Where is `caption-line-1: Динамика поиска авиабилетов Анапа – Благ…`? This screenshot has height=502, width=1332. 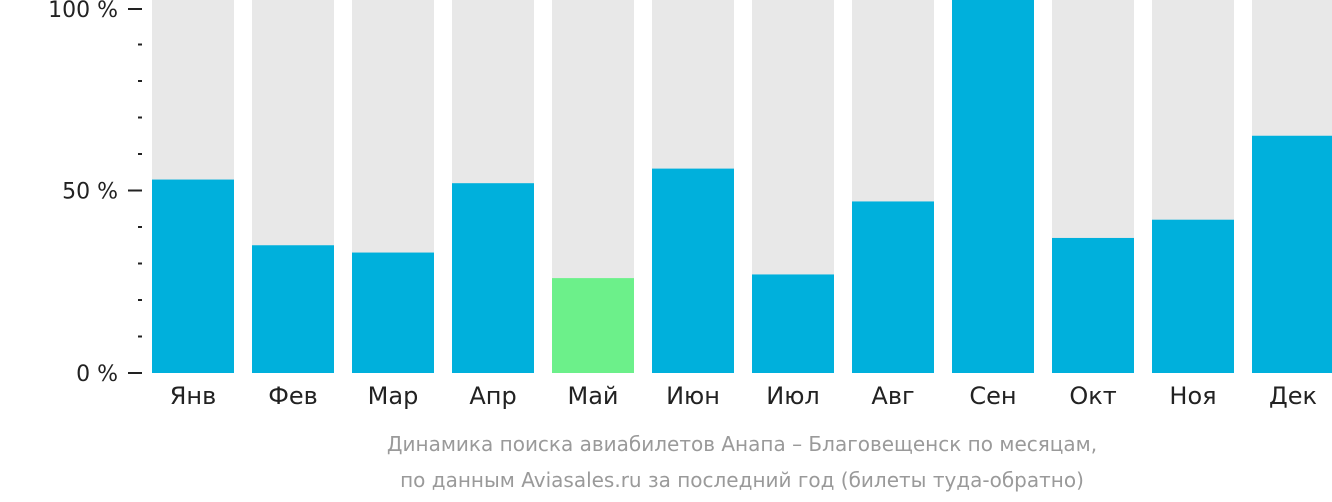
caption-line-1: Динамика поиска авиабилетов Анапа – Благ… is located at coordinates (742, 444).